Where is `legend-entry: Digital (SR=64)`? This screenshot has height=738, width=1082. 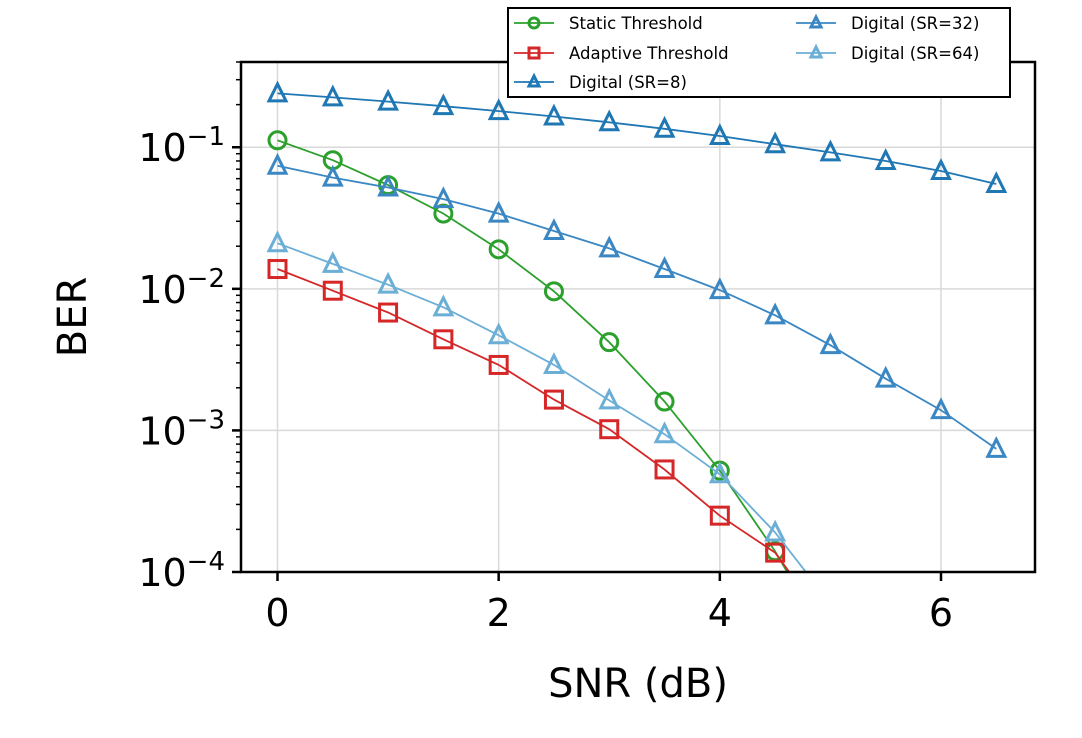 legend-entry: Digital (SR=64) is located at coordinates (887, 53).